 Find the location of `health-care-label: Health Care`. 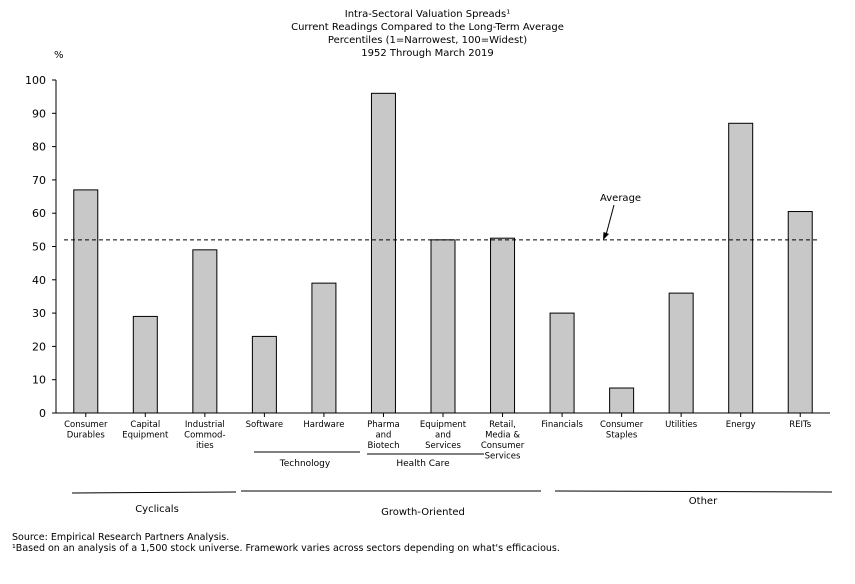

health-care-label: Health Care is located at coordinates (423, 464).